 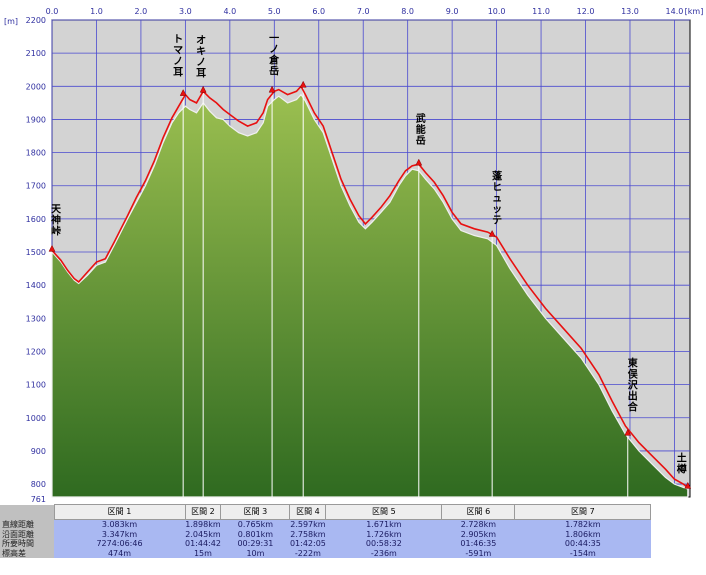 I want to click on waypoint-label: 沢, so click(x=633, y=384).